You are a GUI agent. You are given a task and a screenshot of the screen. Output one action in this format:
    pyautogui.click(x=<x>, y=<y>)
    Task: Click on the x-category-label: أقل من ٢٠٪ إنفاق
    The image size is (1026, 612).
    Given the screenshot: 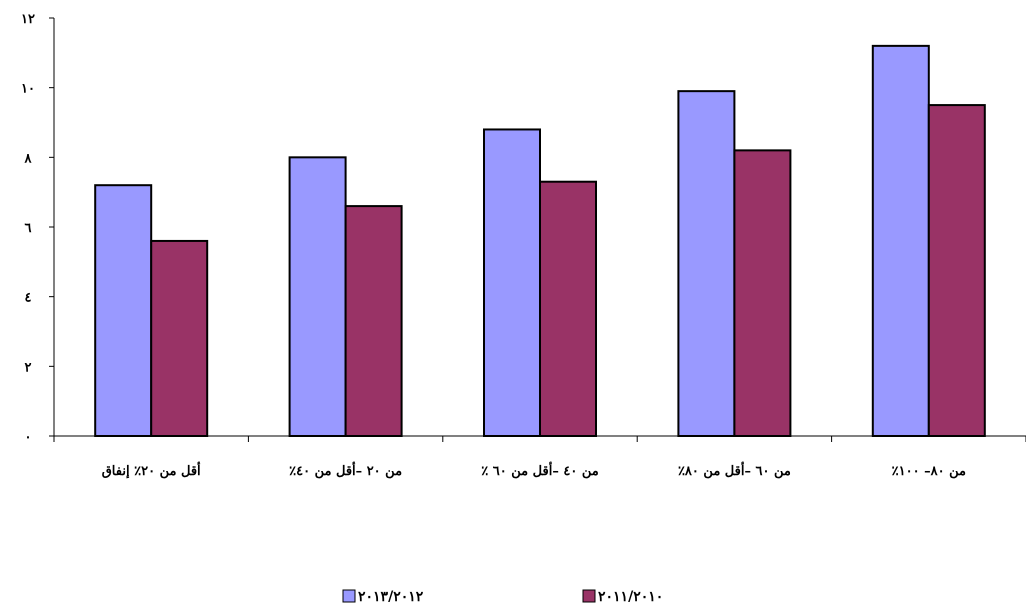 What is the action you would take?
    pyautogui.click(x=151, y=470)
    